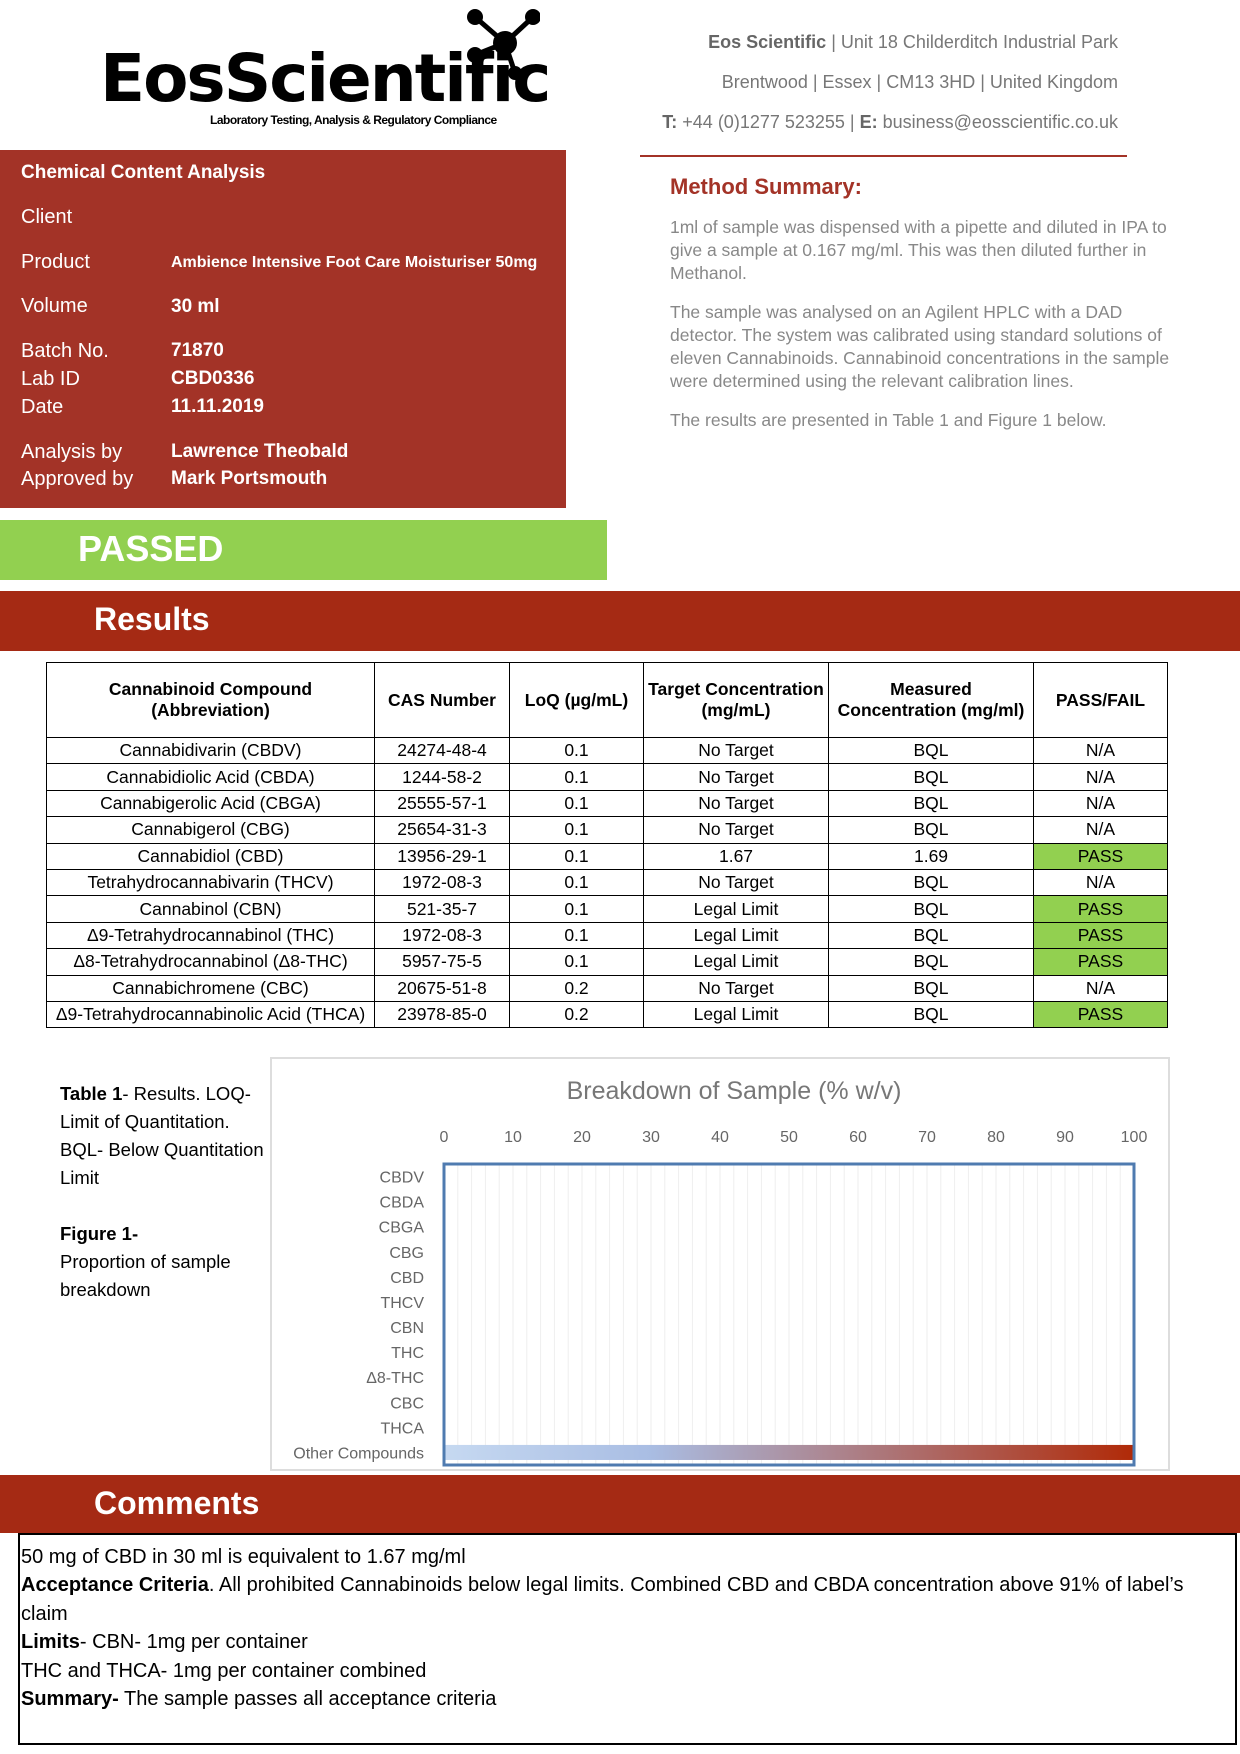  Describe the element at coordinates (1134, 1137) in the screenshot. I see `x-tick-label: 100` at that location.